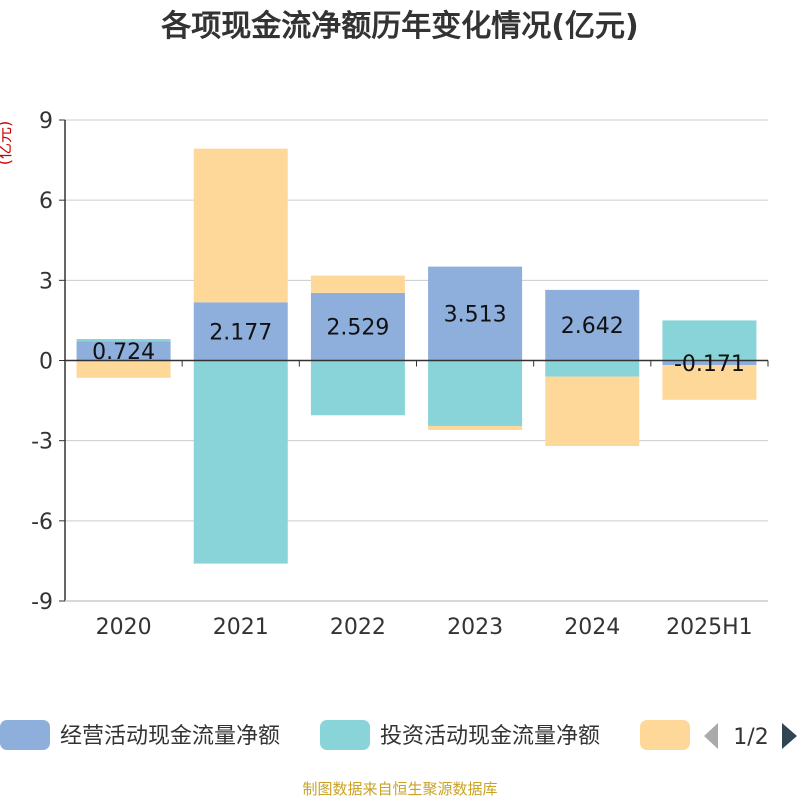 This screenshot has width=800, height=800. What do you see at coordinates (46, 201) in the screenshot?
I see `y-tick-label: 6` at bounding box center [46, 201].